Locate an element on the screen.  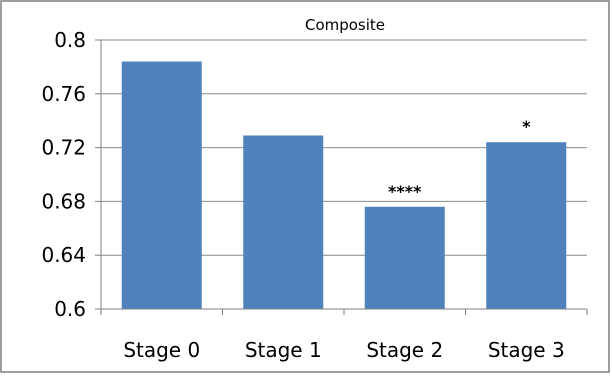
x-tick-label: Stage 0 is located at coordinates (161, 350).